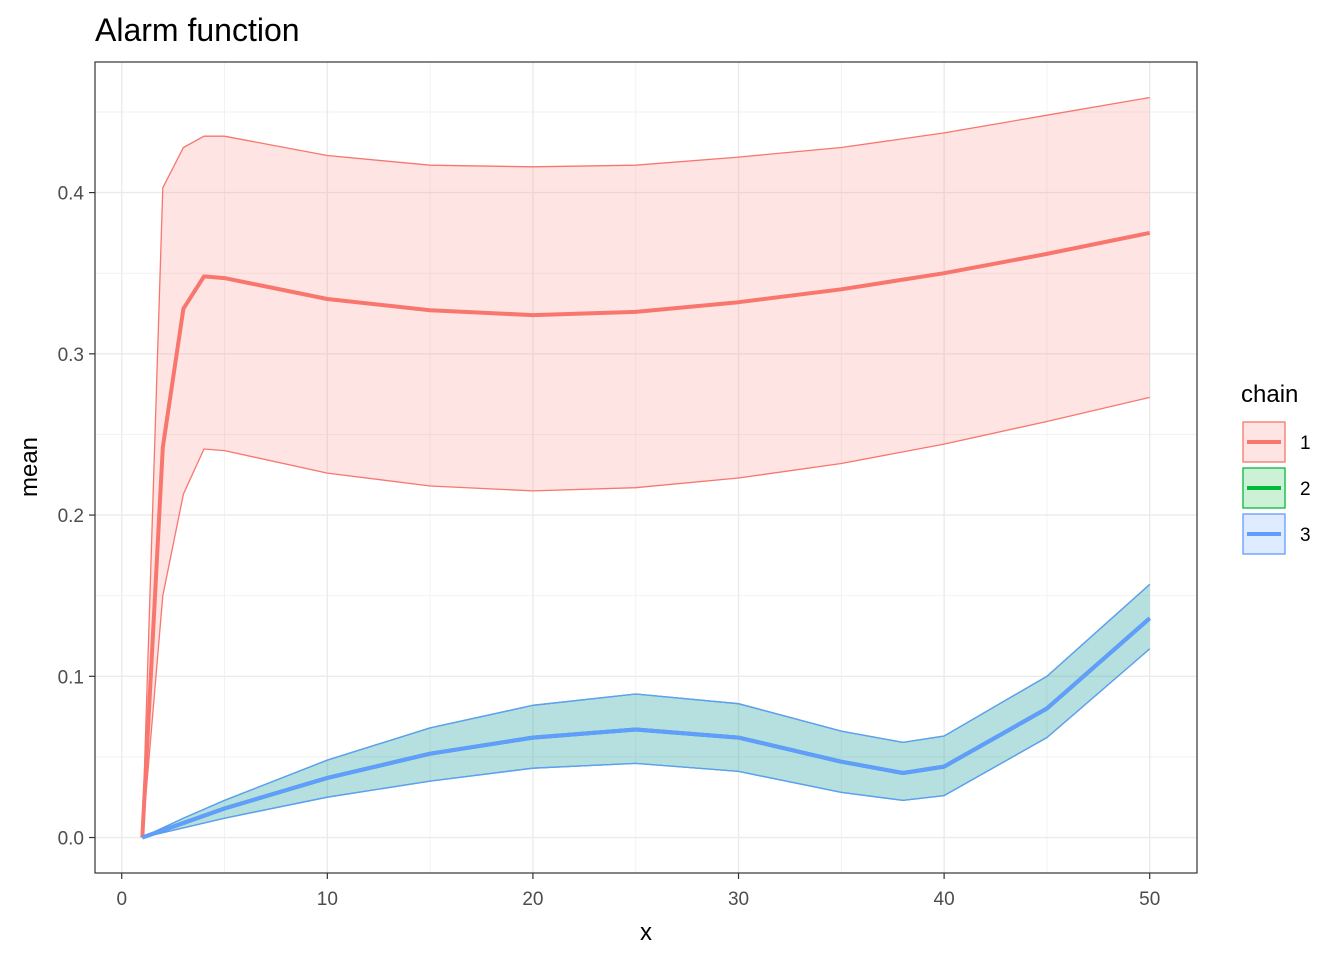 Image resolution: width=1344 pixels, height=960 pixels. Describe the element at coordinates (71, 355) in the screenshot. I see `y-tick-label: 0.3` at that location.